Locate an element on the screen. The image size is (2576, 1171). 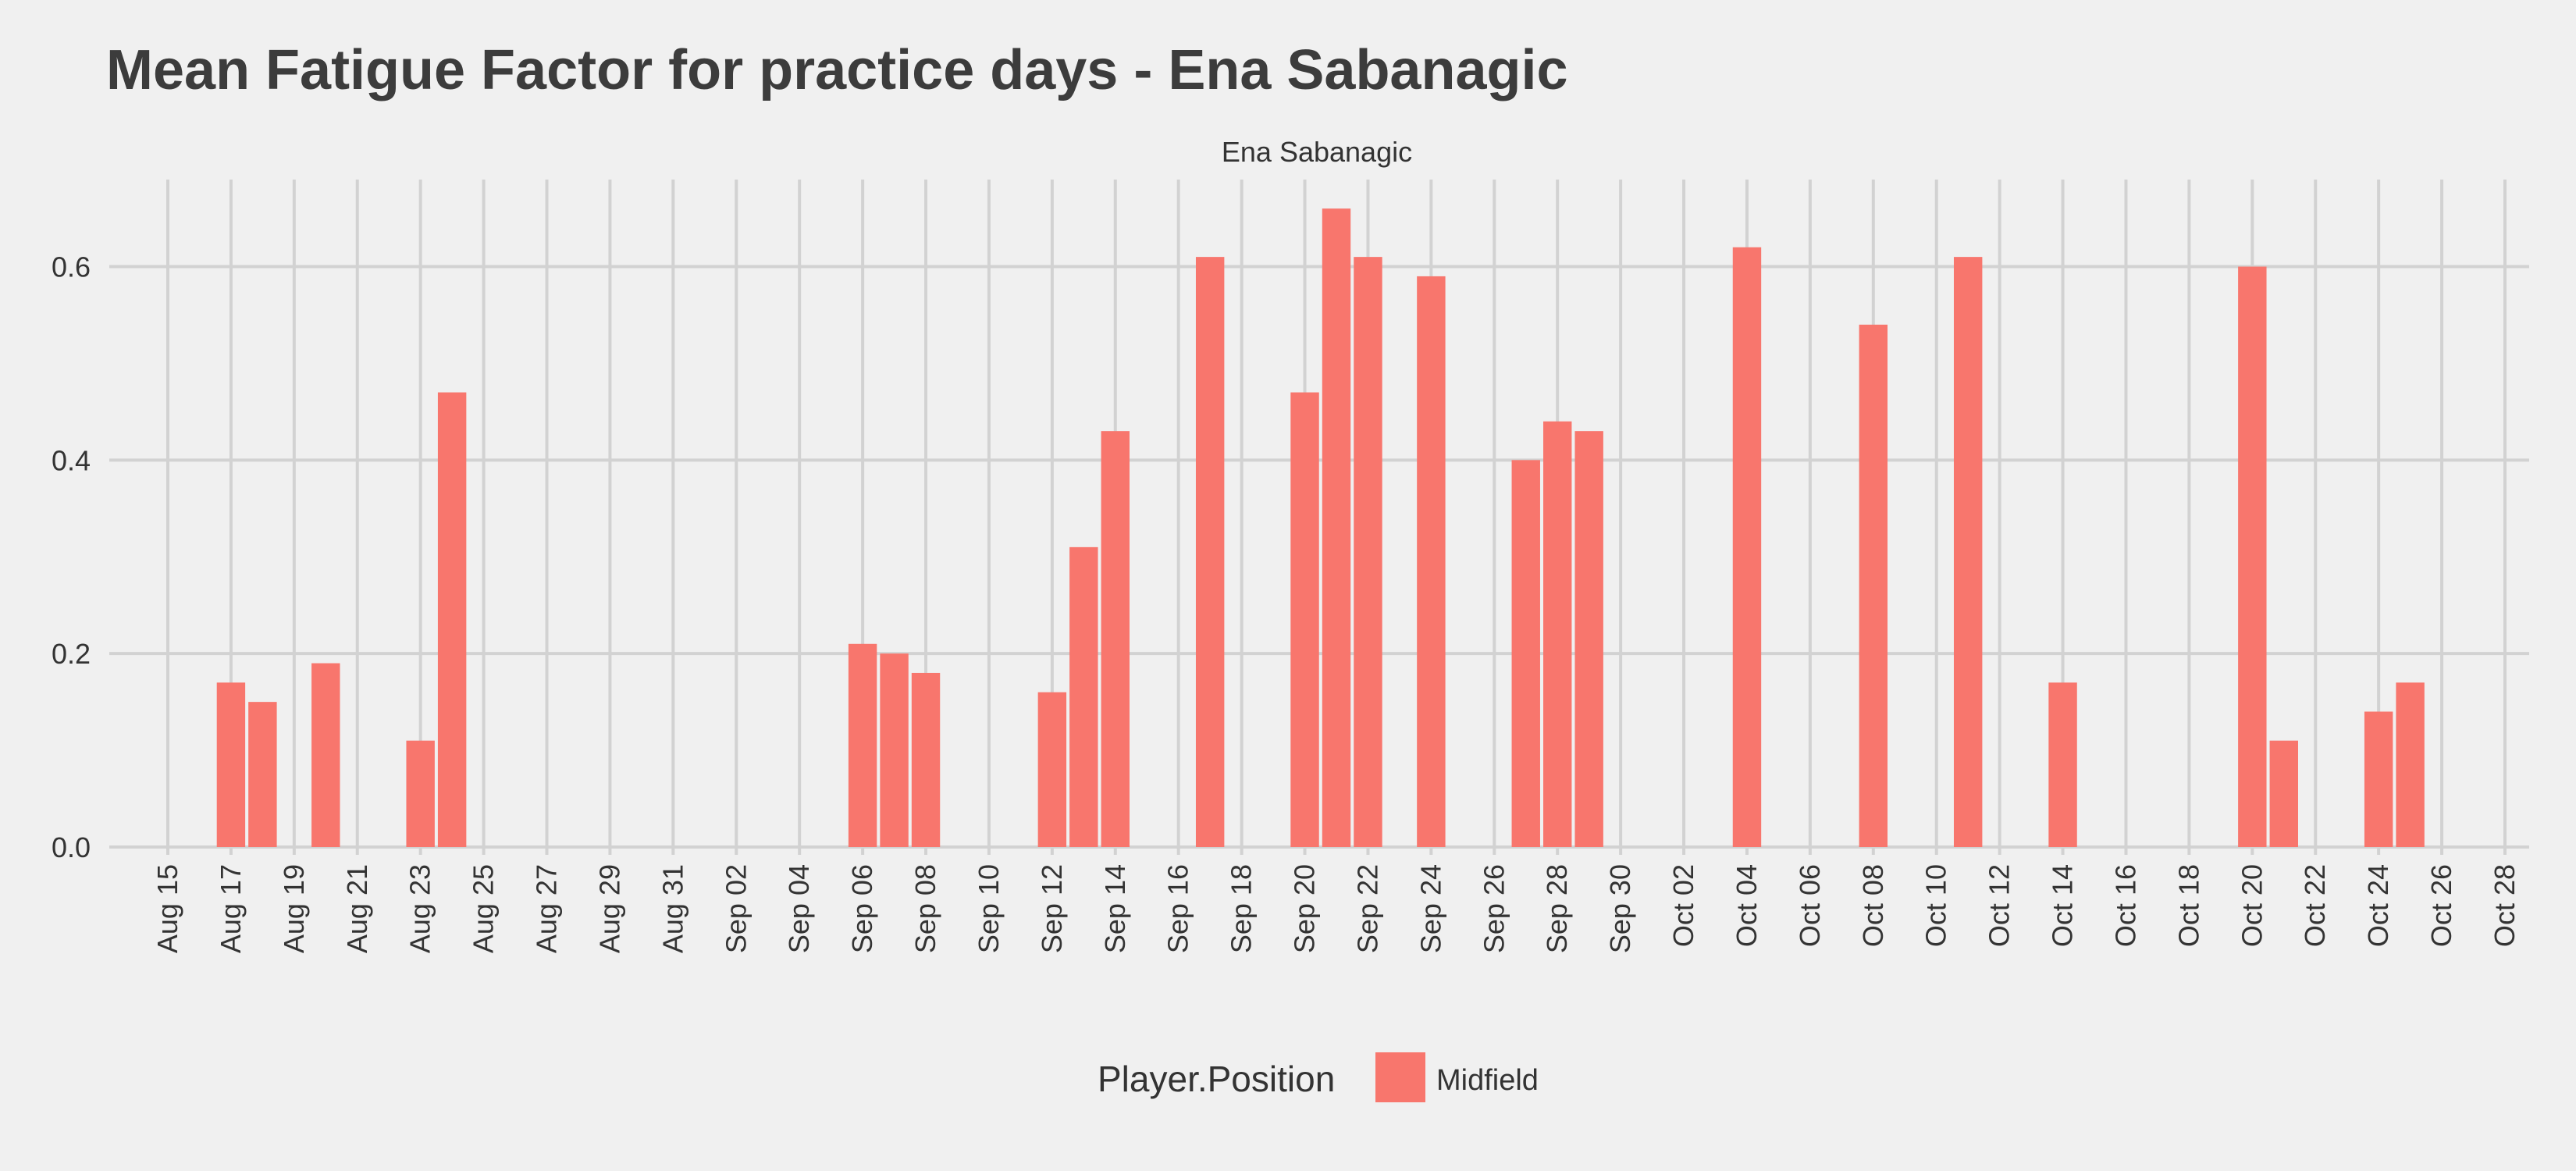
x-tick-label: Oct 20 is located at coordinates (2252, 905).